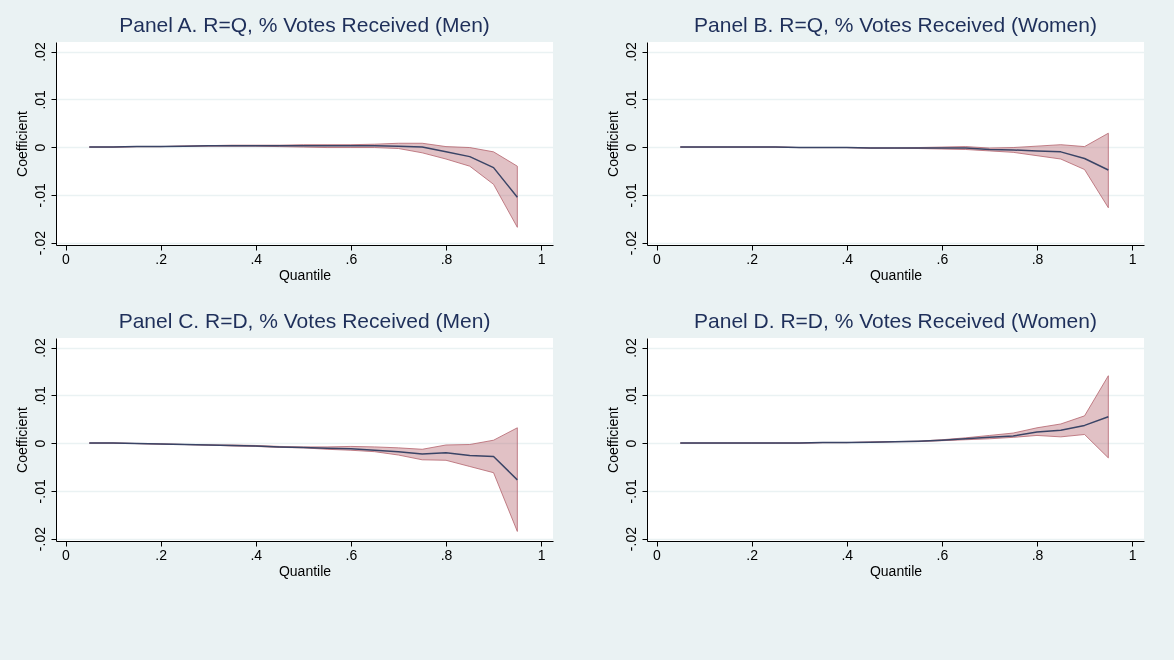  What do you see at coordinates (304, 24) in the screenshot?
I see `chart-title: Panel A. R=Q, % Votes Received (Men)` at bounding box center [304, 24].